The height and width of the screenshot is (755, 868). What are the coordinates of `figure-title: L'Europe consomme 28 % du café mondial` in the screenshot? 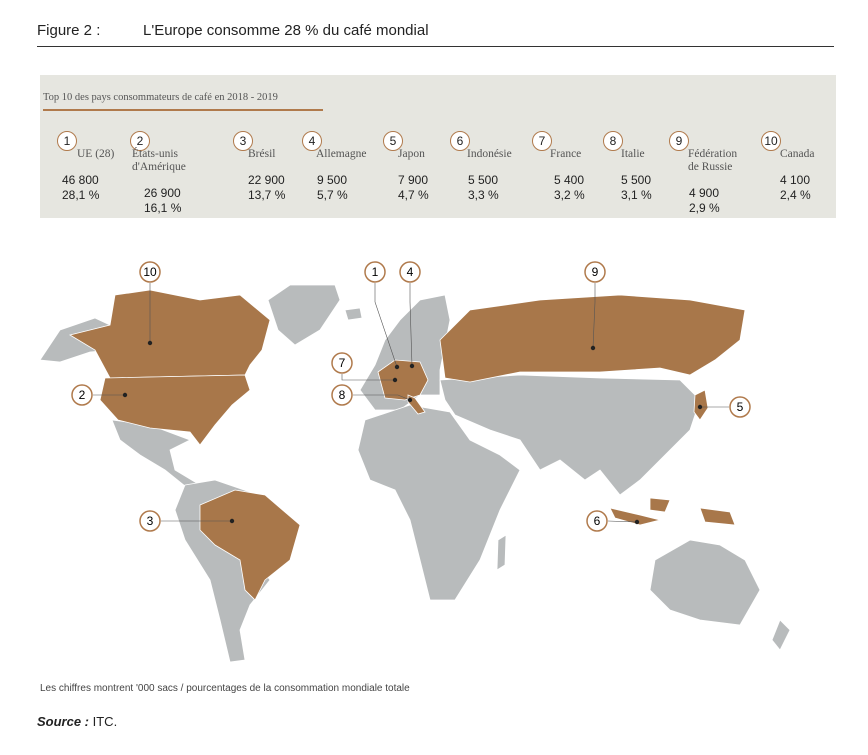 It's located at (286, 30).